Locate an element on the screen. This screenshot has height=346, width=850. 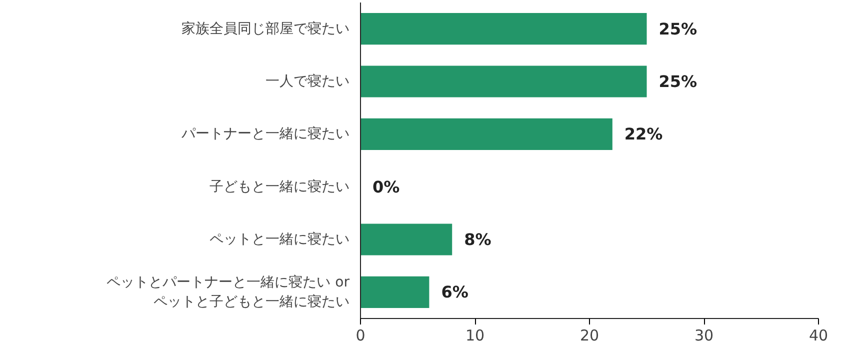
x-tick-label: 30 is located at coordinates (704, 335).